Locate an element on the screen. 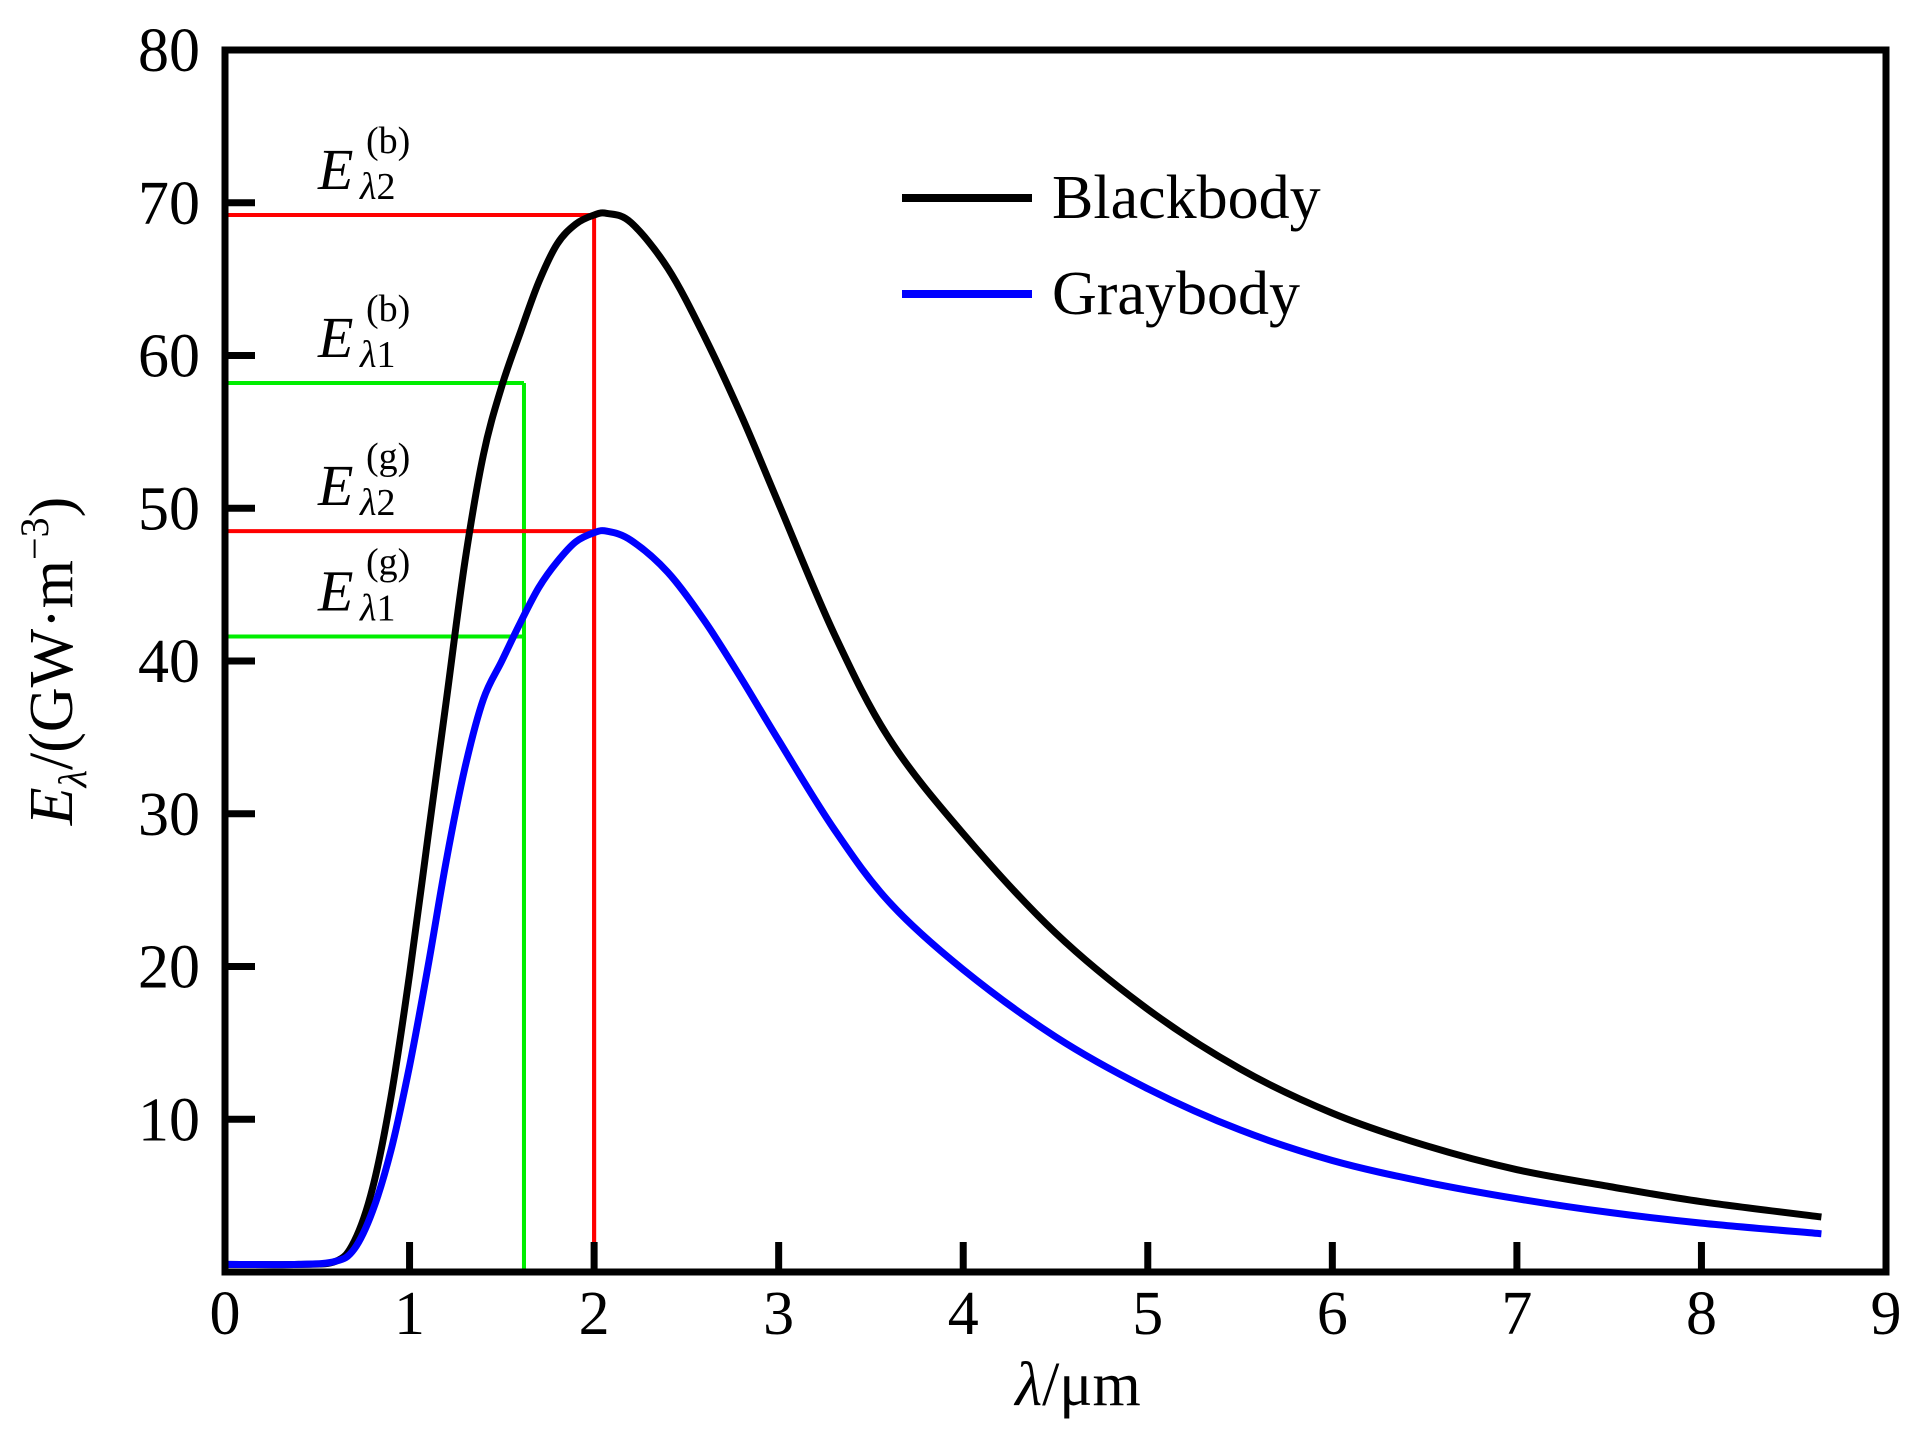  x-tick-label-5: 5 is located at coordinates (1147, 1314).